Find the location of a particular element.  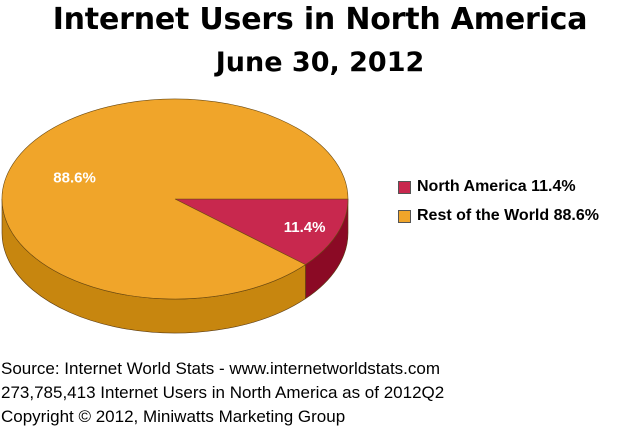

legend-item-rest-of-world: Rest of the World 88.6% is located at coordinates (498, 216).